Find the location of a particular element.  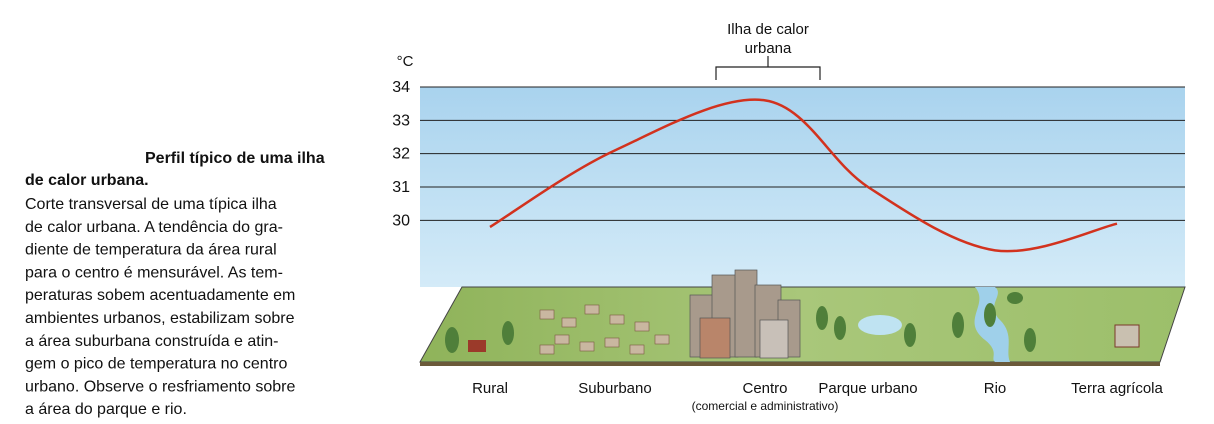

annotation-bracket is located at coordinates (768, 68).